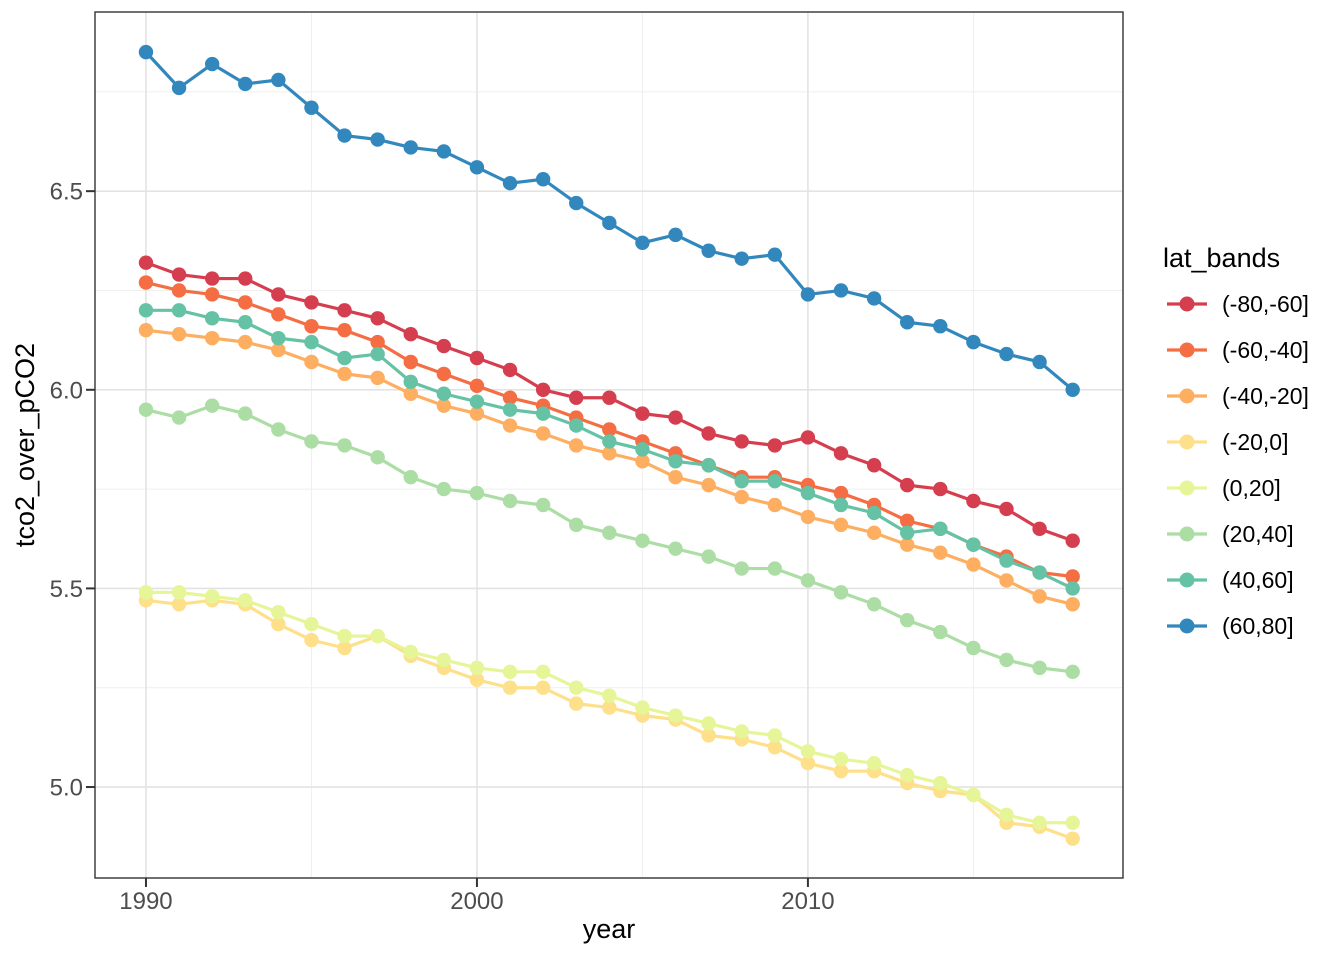  What do you see at coordinates (1265, 350) in the screenshot?
I see `legend-entry-label: (-60,-40]` at bounding box center [1265, 350].